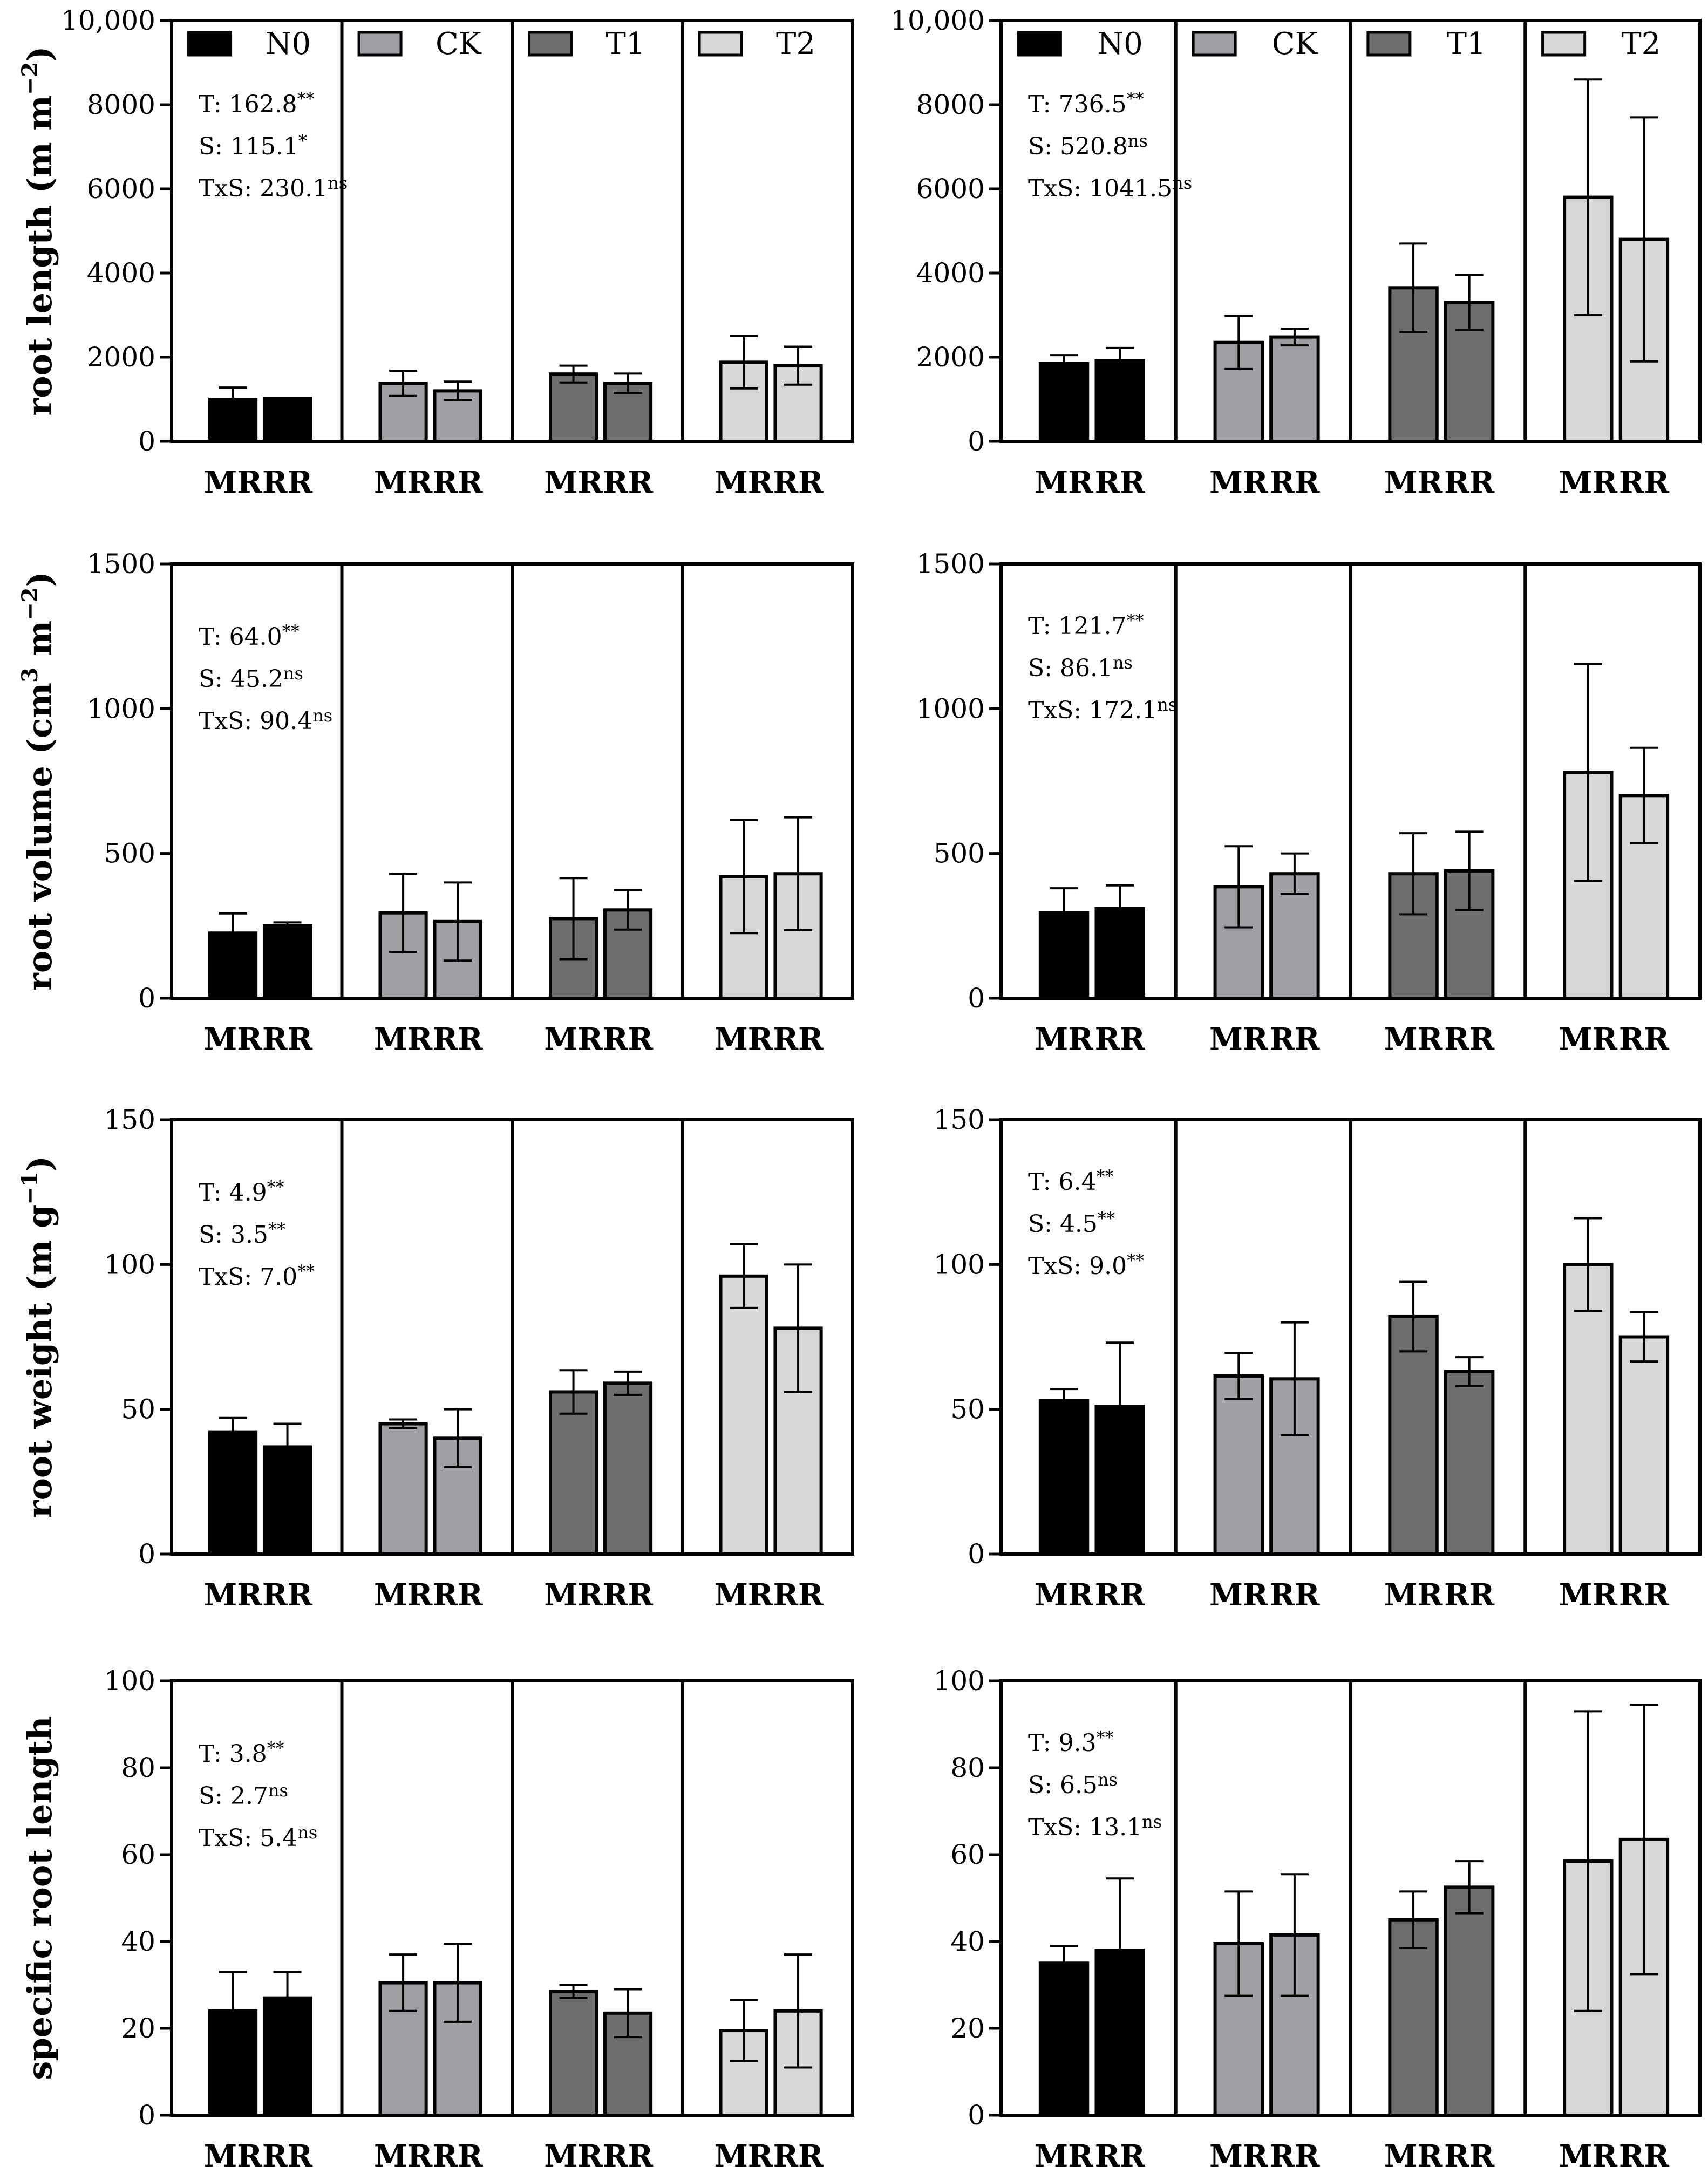 The image size is (1708, 2173). What do you see at coordinates (967, 1409) in the screenshot?
I see `y-tick-label: 50` at bounding box center [967, 1409].